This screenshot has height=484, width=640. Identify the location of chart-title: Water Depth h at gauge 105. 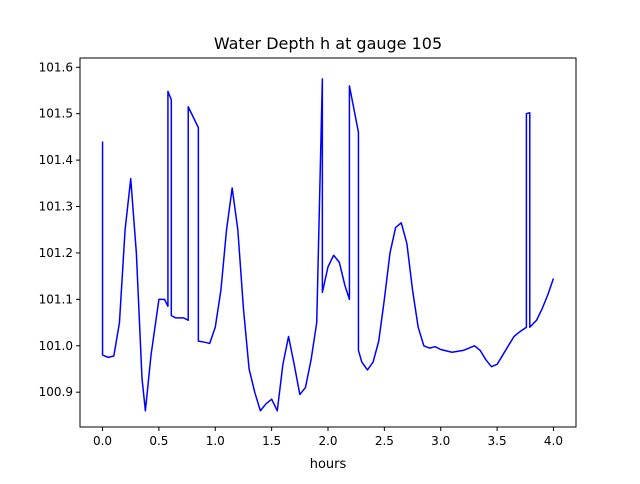
(328, 43).